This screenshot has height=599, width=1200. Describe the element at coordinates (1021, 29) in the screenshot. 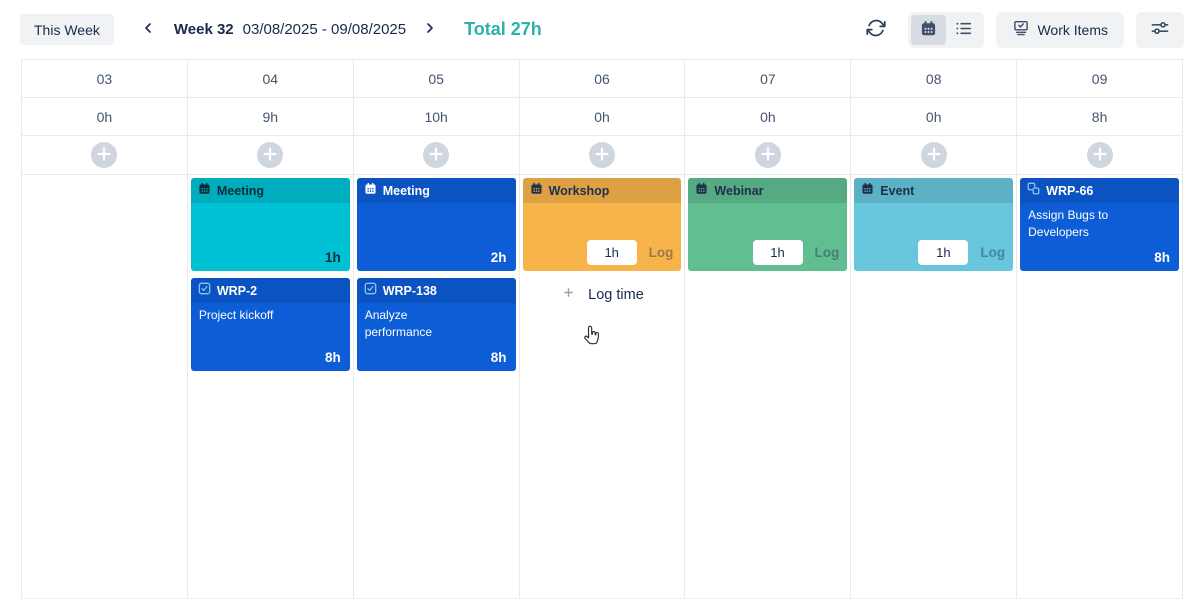

I see `work-items-icon` at that location.